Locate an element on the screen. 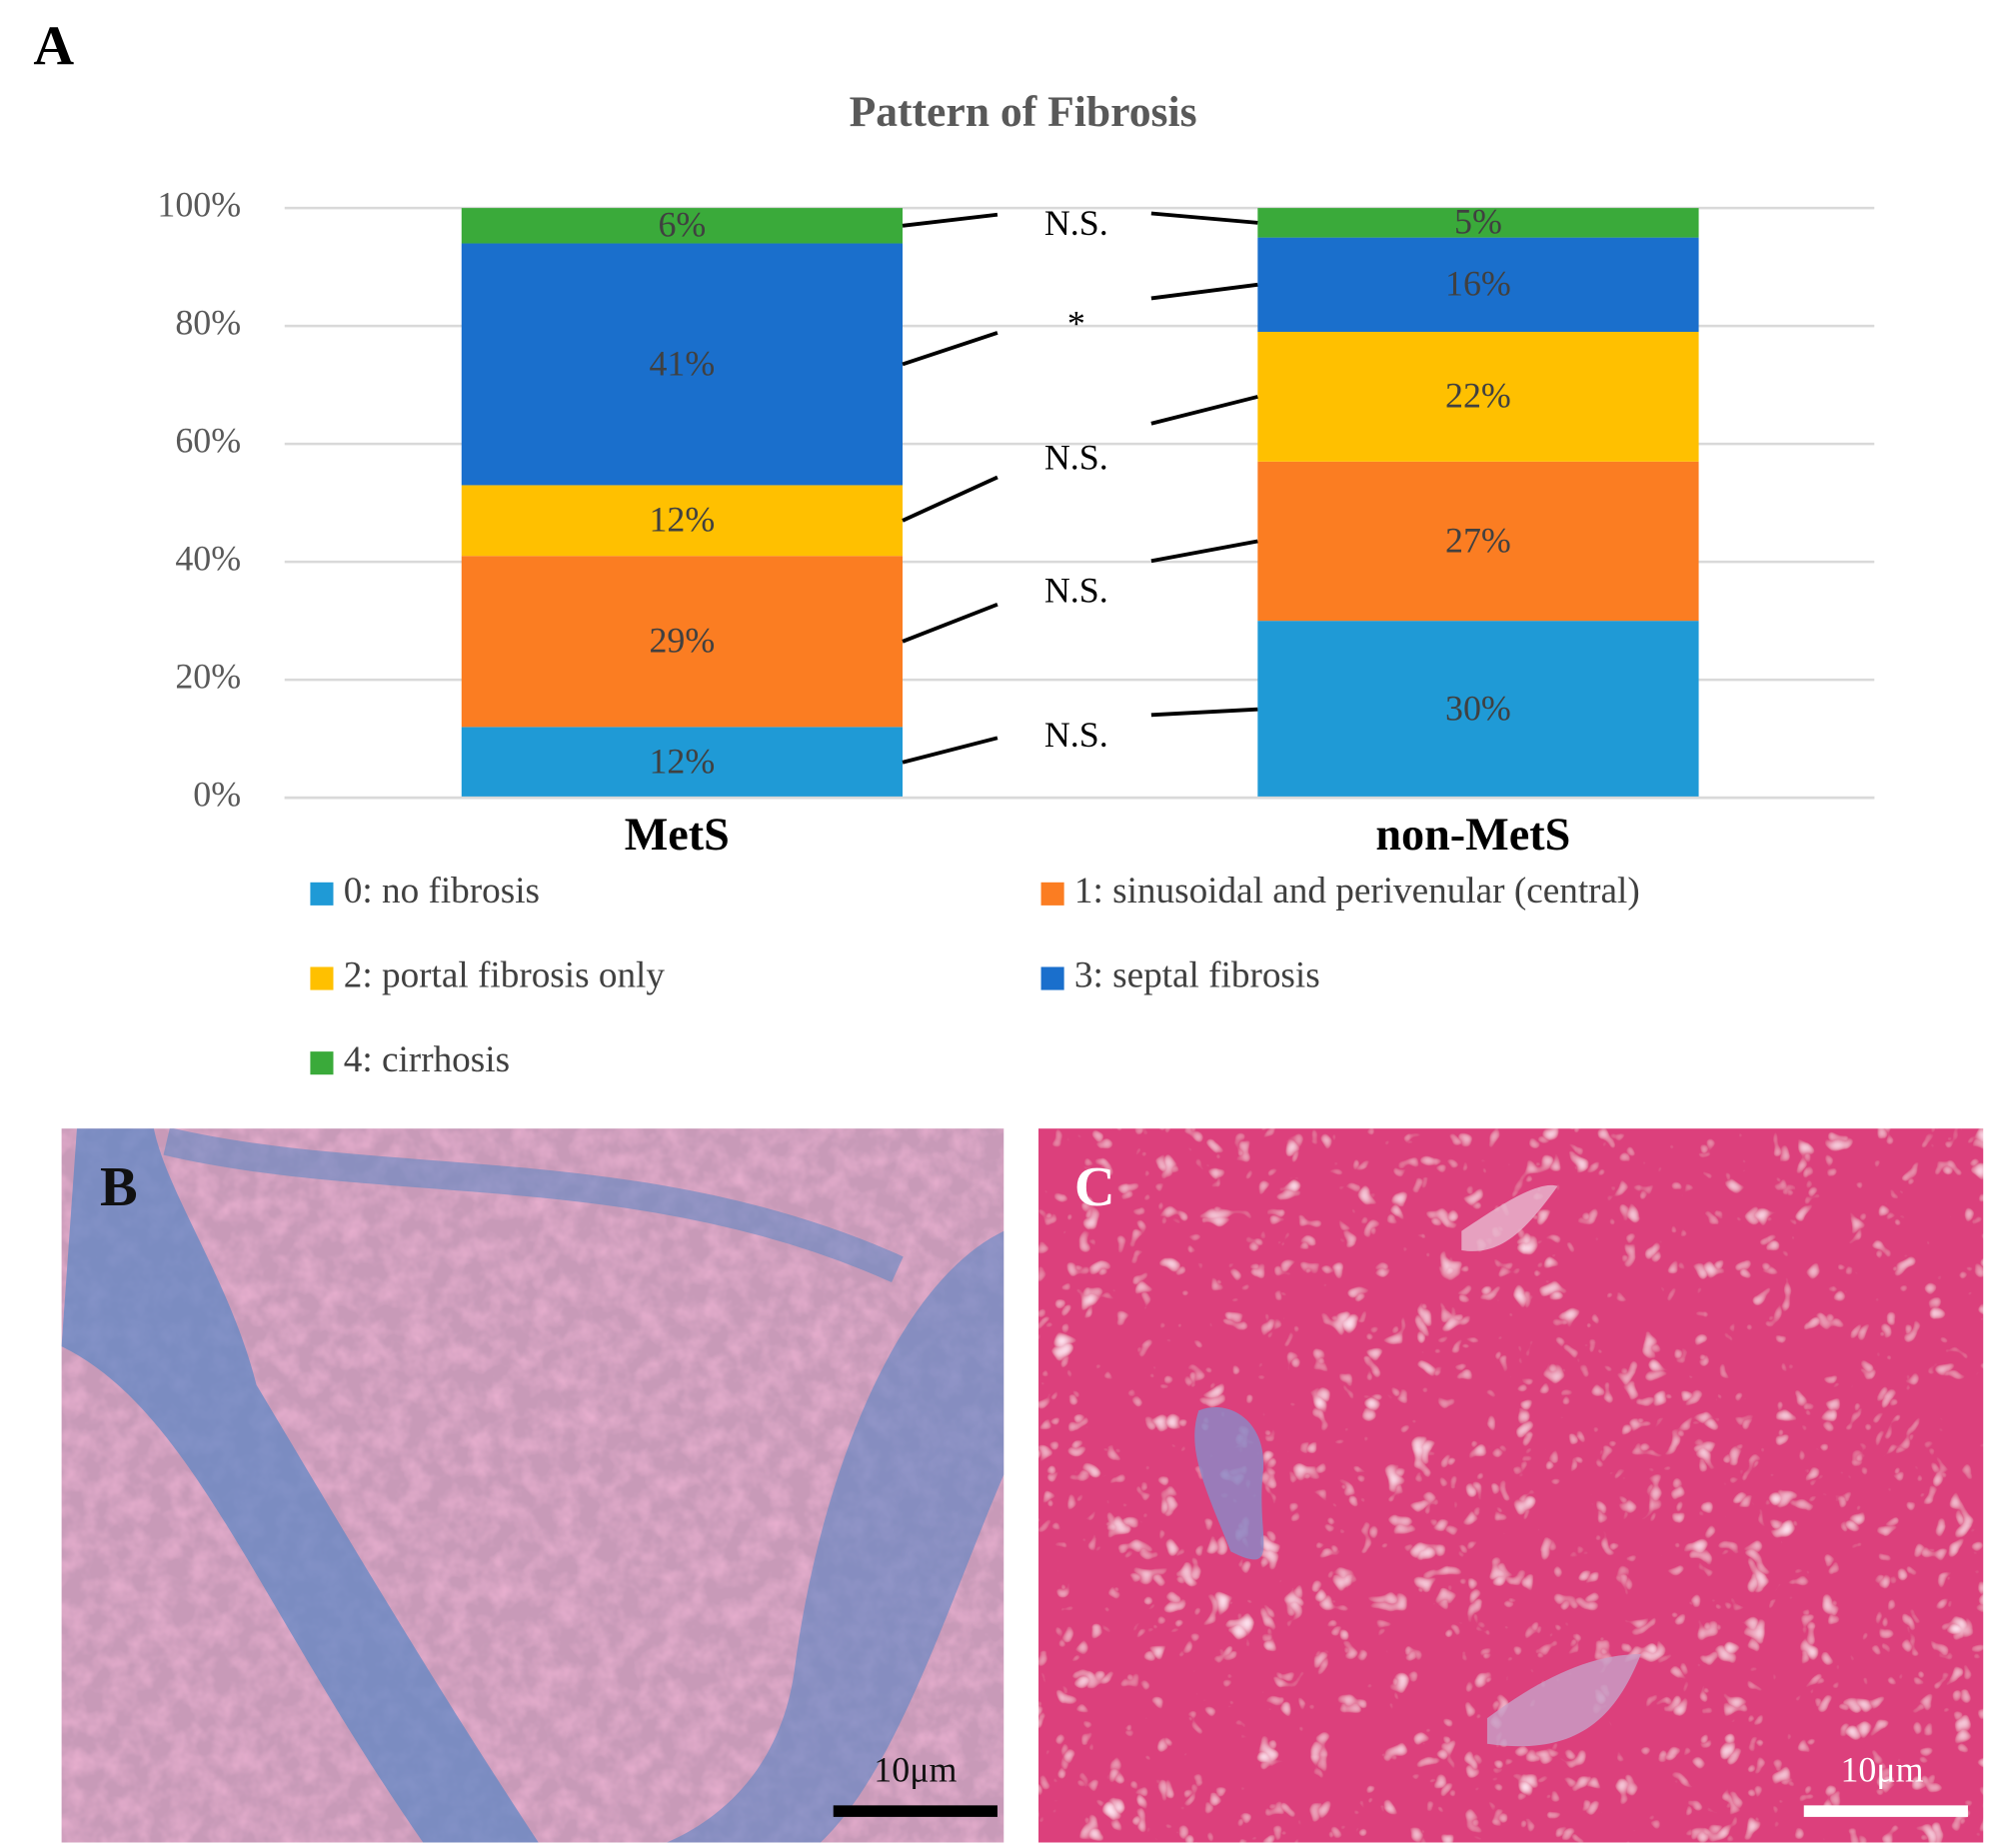 Image resolution: width=2000 pixels, height=1848 pixels. y-tick-label: 60% is located at coordinates (208, 440).